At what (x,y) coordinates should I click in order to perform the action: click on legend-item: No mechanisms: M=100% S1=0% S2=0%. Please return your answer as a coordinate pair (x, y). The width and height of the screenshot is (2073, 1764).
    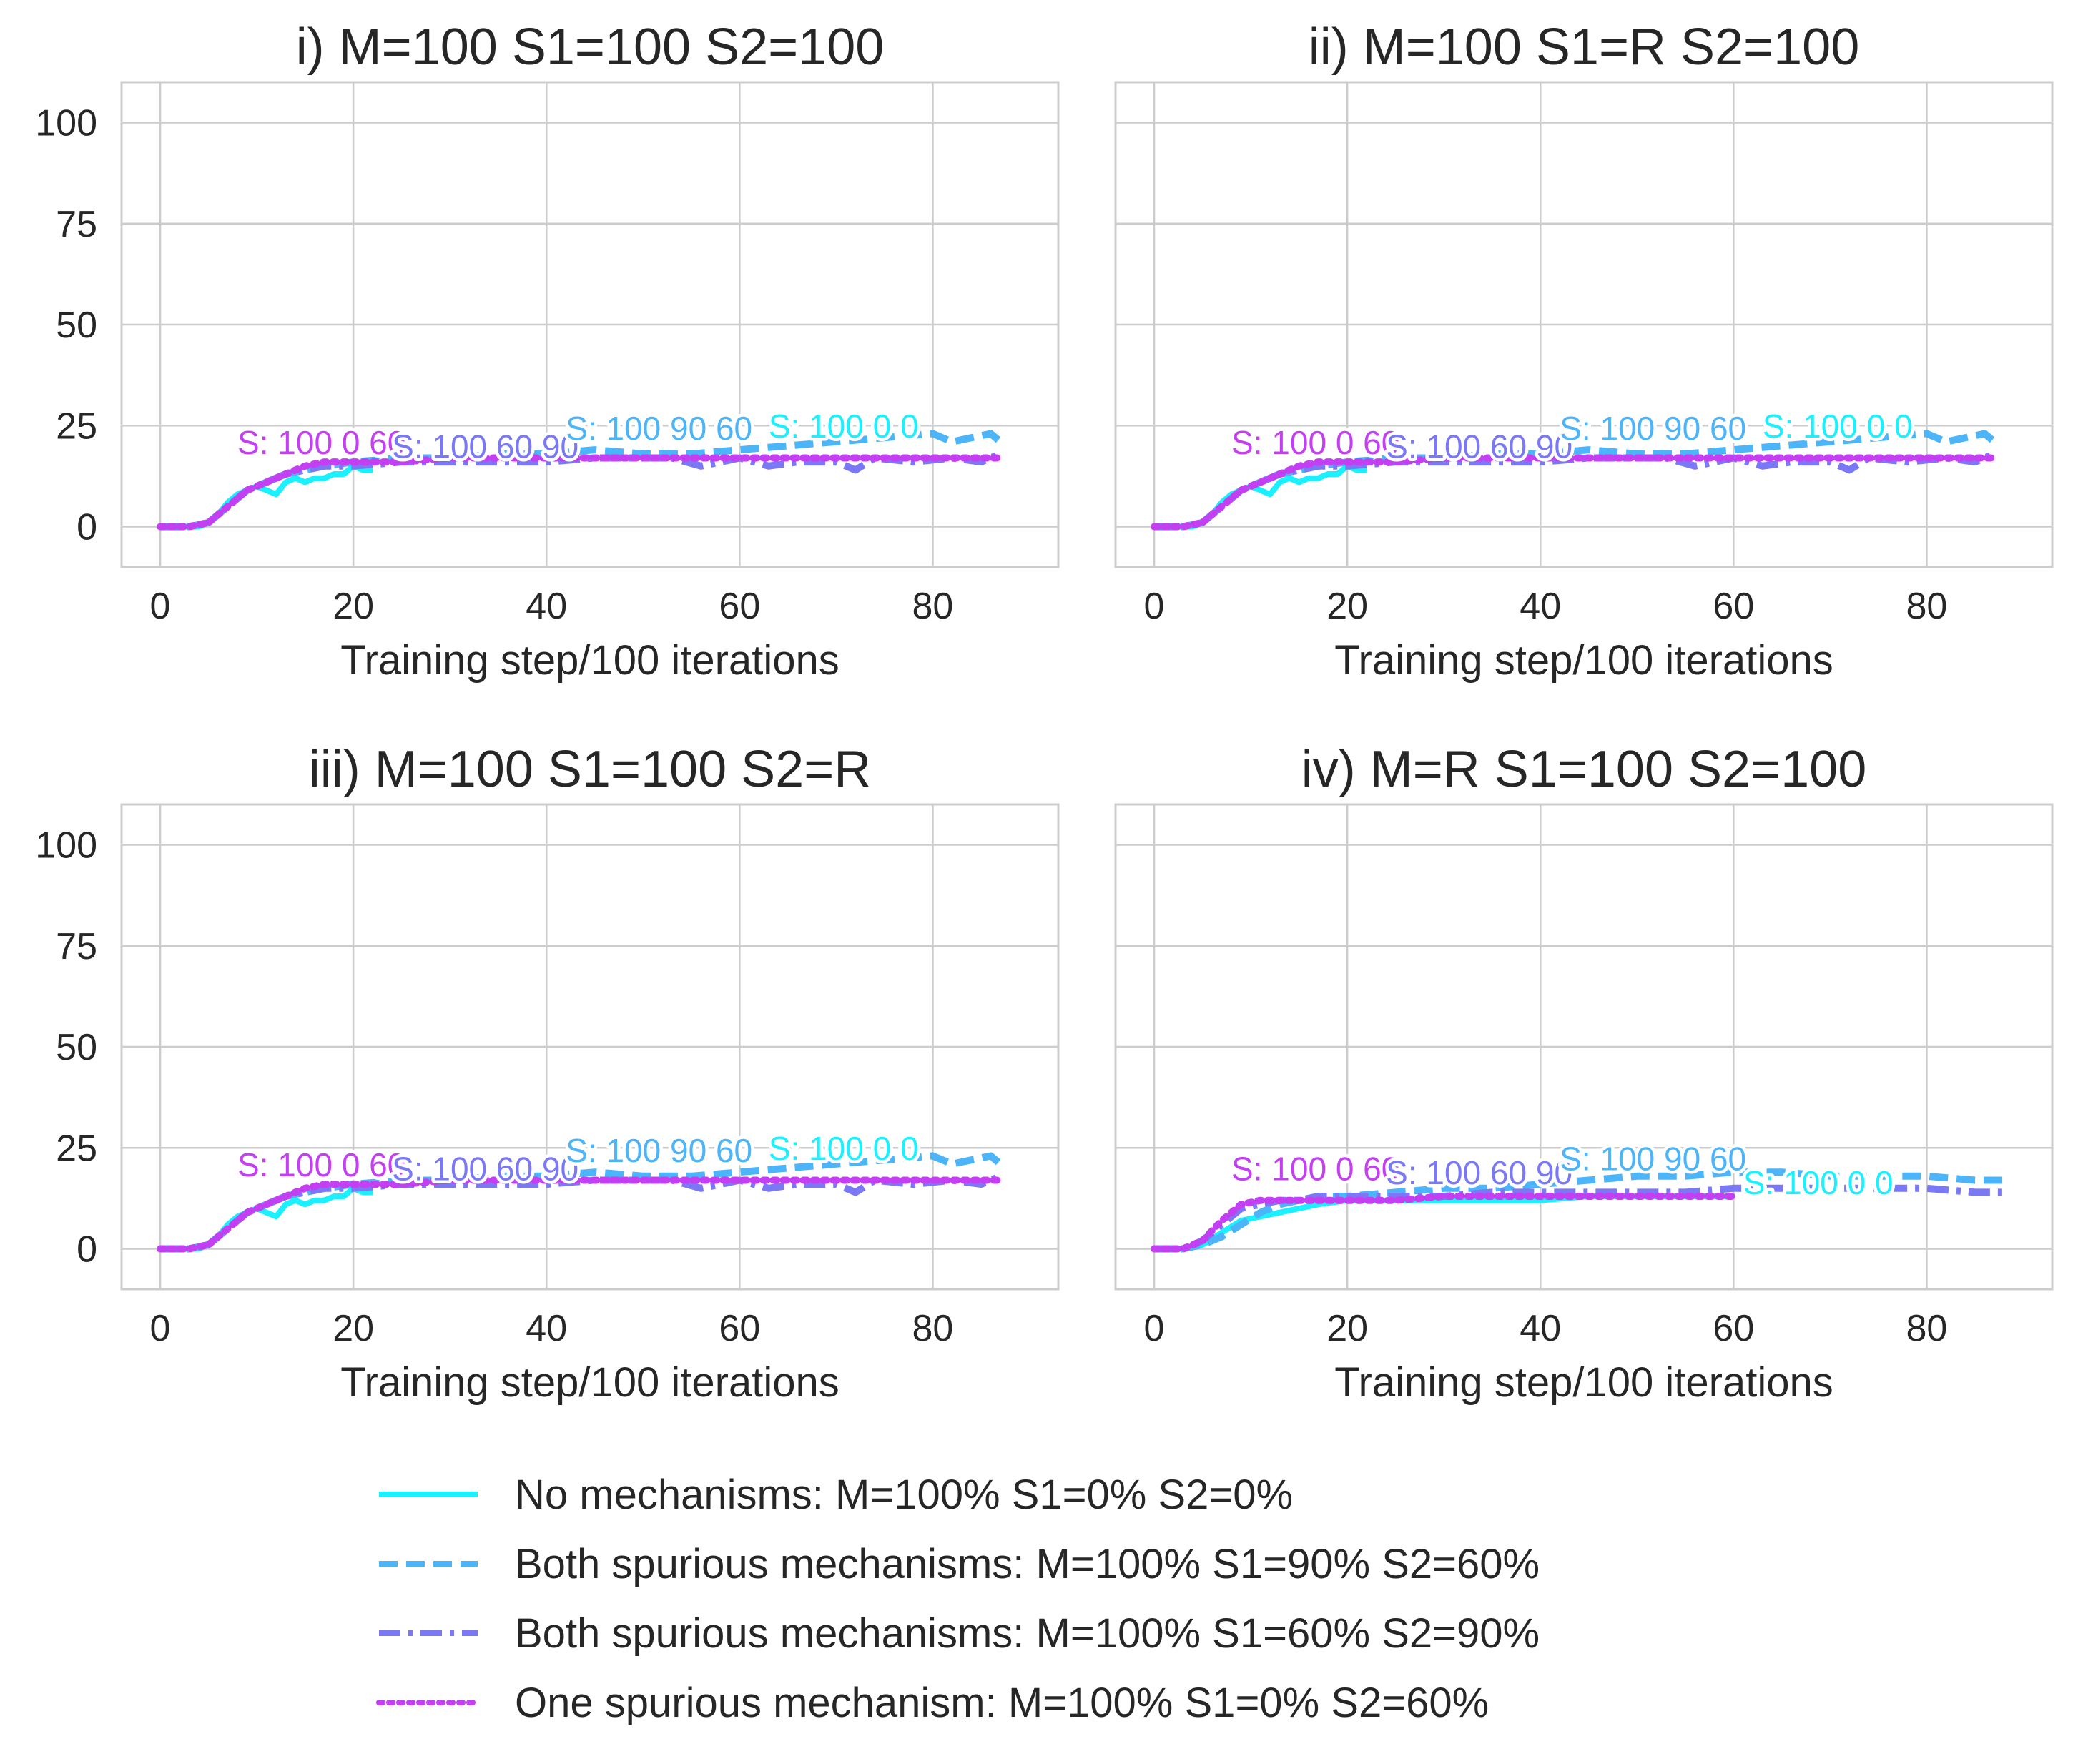
    Looking at the image, I should click on (836, 1495).